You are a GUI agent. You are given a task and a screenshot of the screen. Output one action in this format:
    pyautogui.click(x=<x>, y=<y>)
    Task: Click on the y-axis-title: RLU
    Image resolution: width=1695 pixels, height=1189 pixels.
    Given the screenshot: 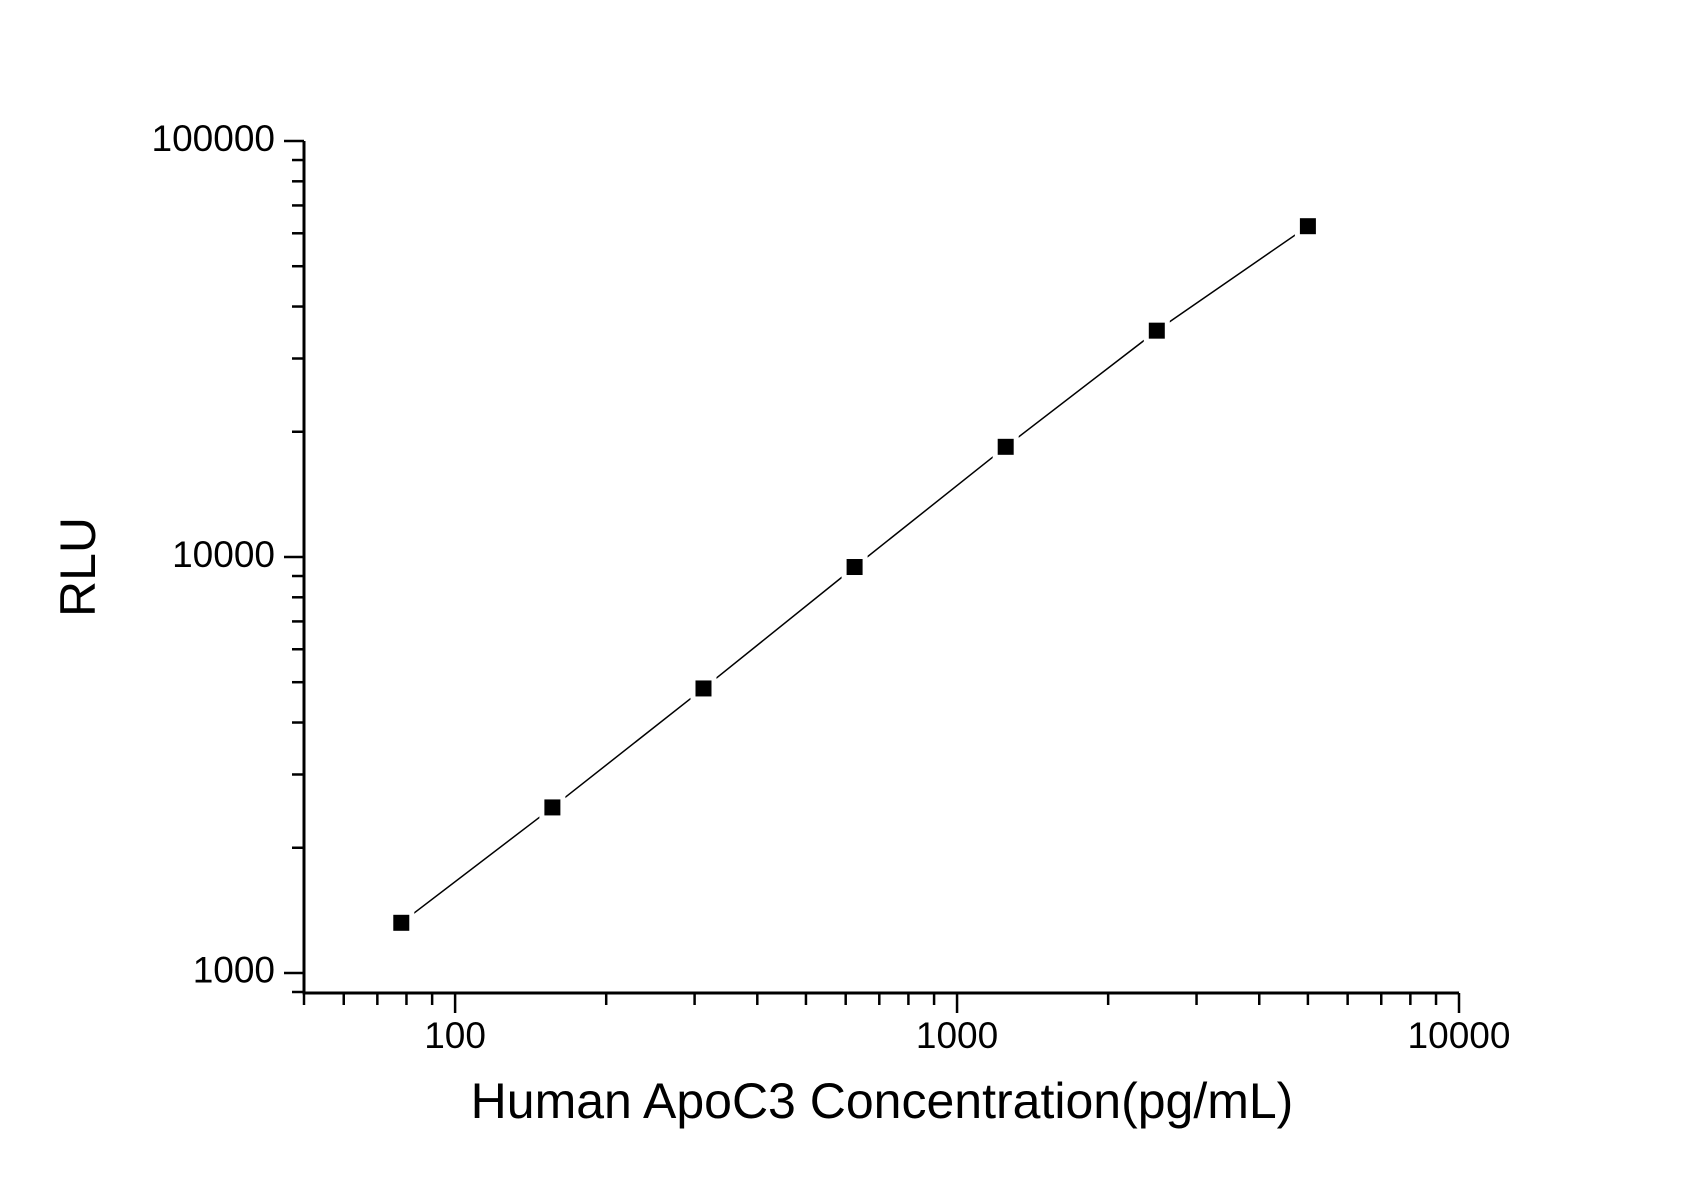 What is the action you would take?
    pyautogui.click(x=78, y=567)
    